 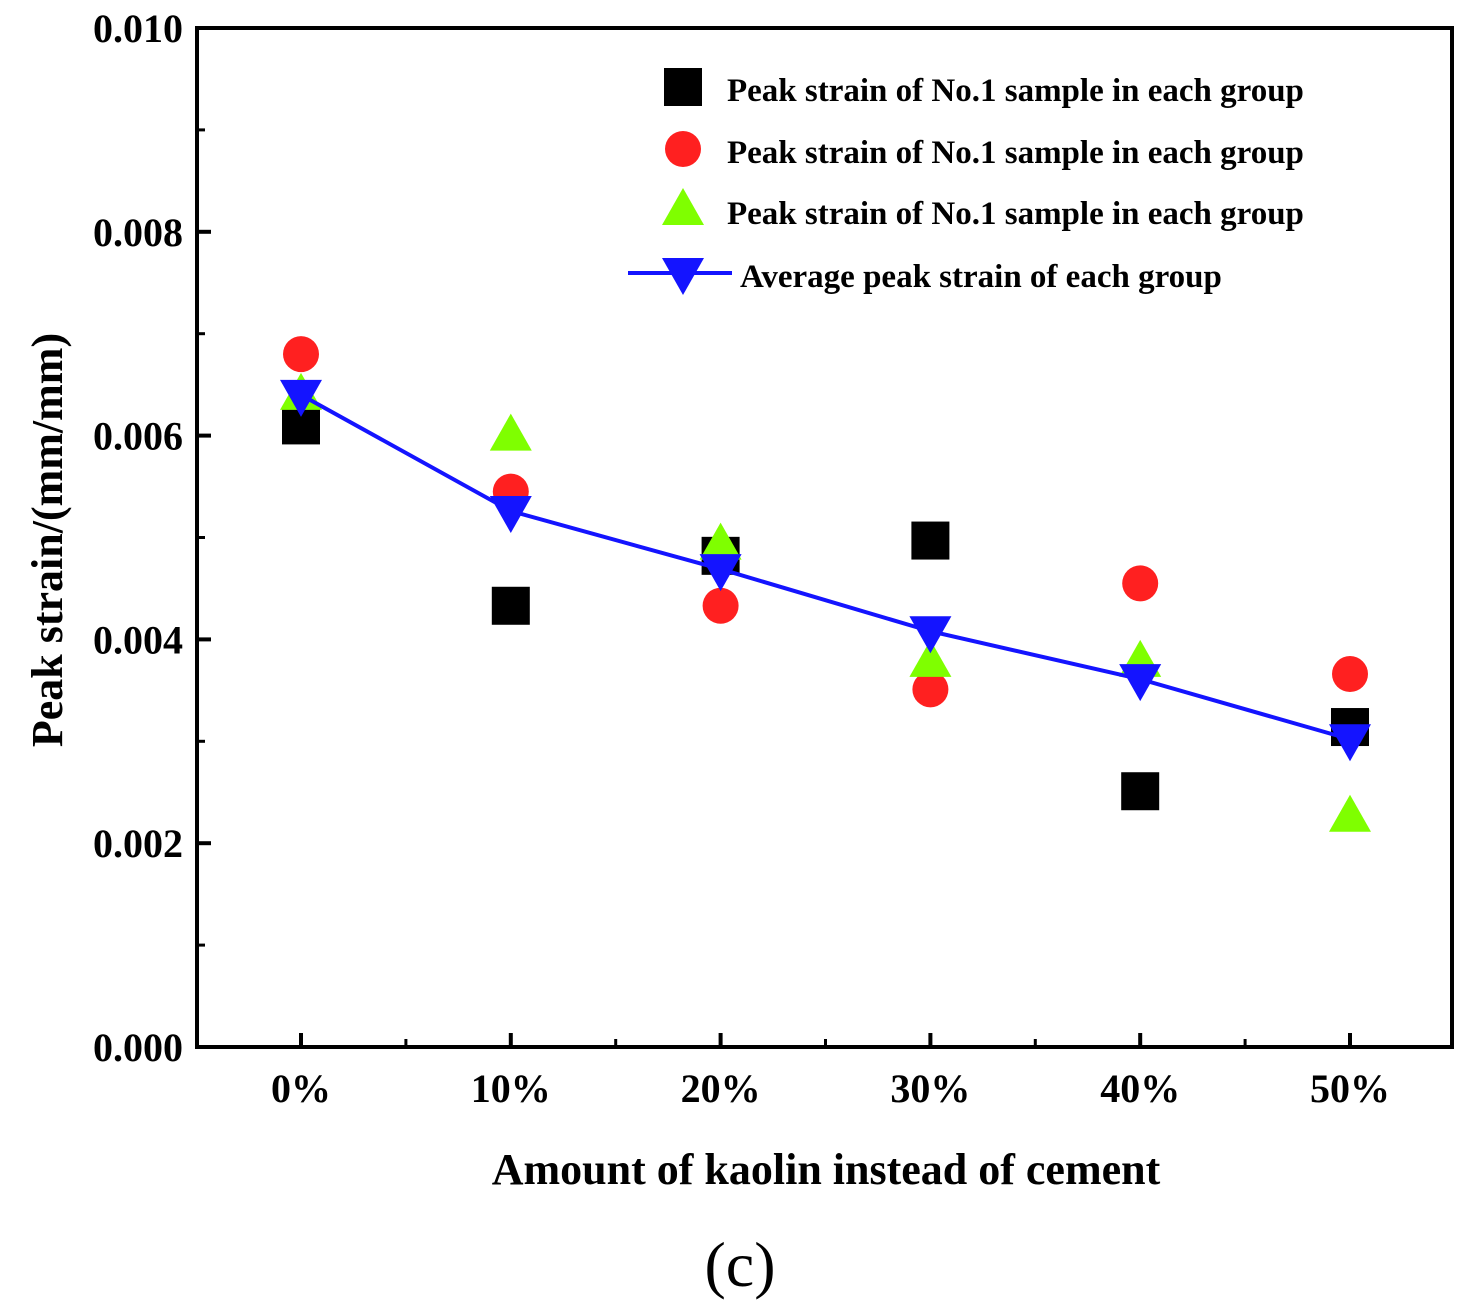 I want to click on x-tick-label: 30%, so click(x=930, y=1088).